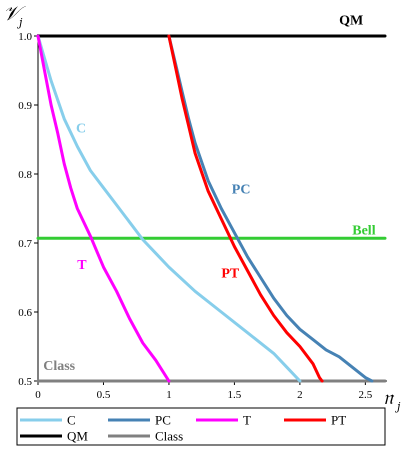  I want to click on legend-label-c: C, so click(71, 420).